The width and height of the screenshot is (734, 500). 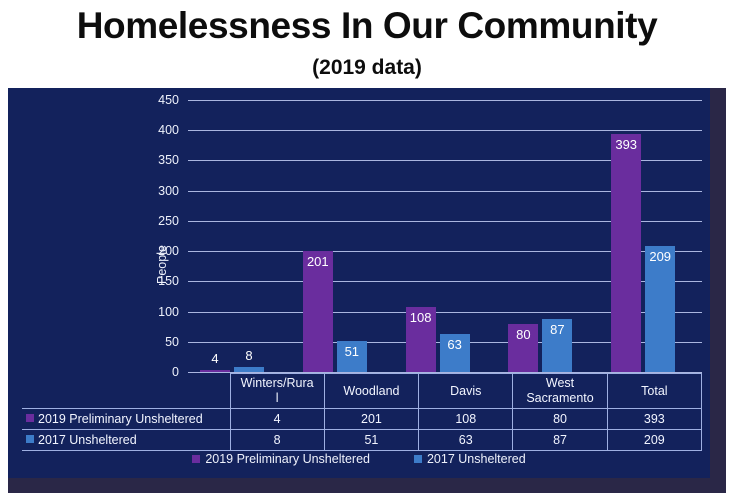 I want to click on bar: 201, so click(x=317, y=311).